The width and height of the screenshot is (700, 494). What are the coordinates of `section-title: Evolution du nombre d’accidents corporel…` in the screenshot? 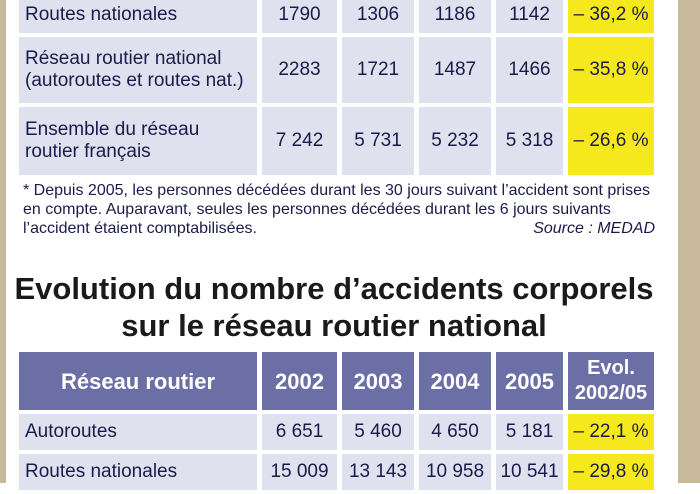 It's located at (334, 307).